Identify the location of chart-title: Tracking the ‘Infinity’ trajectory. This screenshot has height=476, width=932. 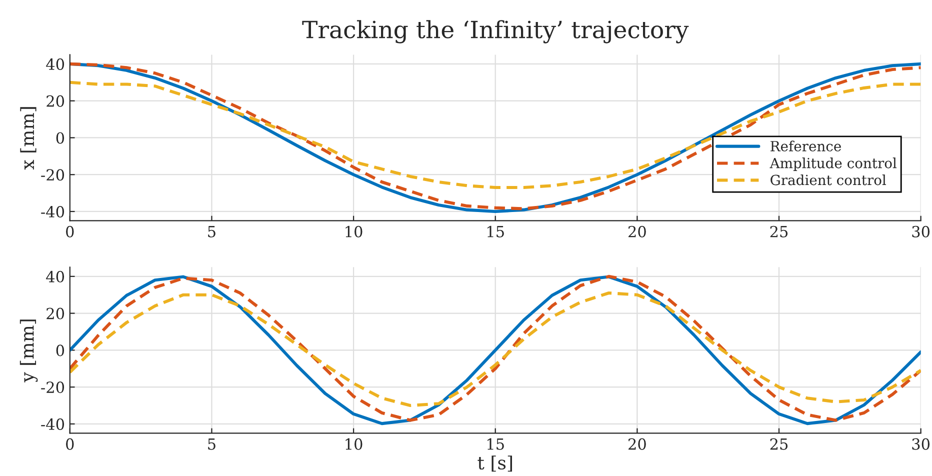
(495, 32).